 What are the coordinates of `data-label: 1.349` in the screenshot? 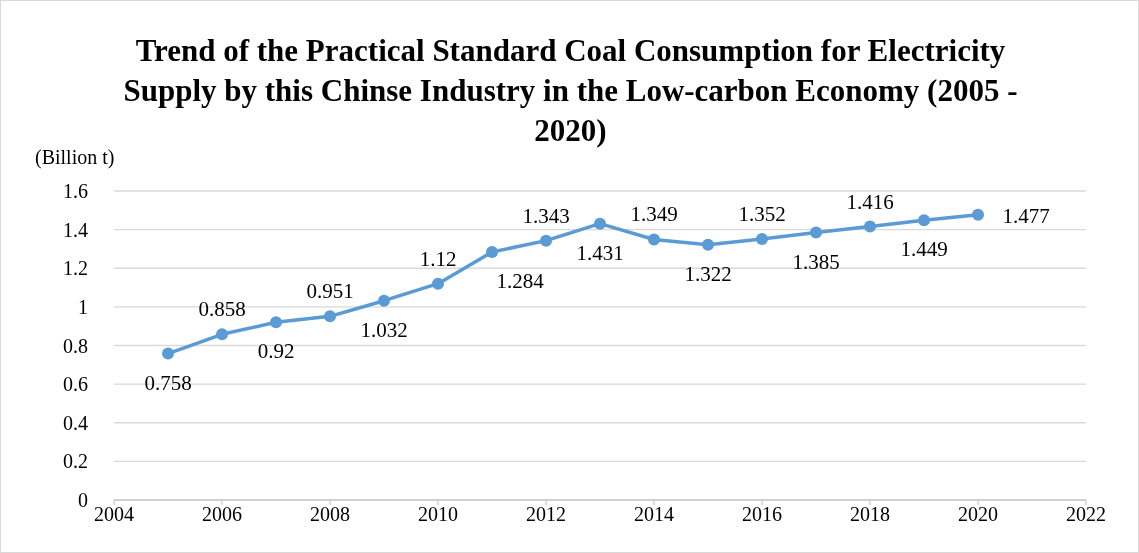 It's located at (654, 214).